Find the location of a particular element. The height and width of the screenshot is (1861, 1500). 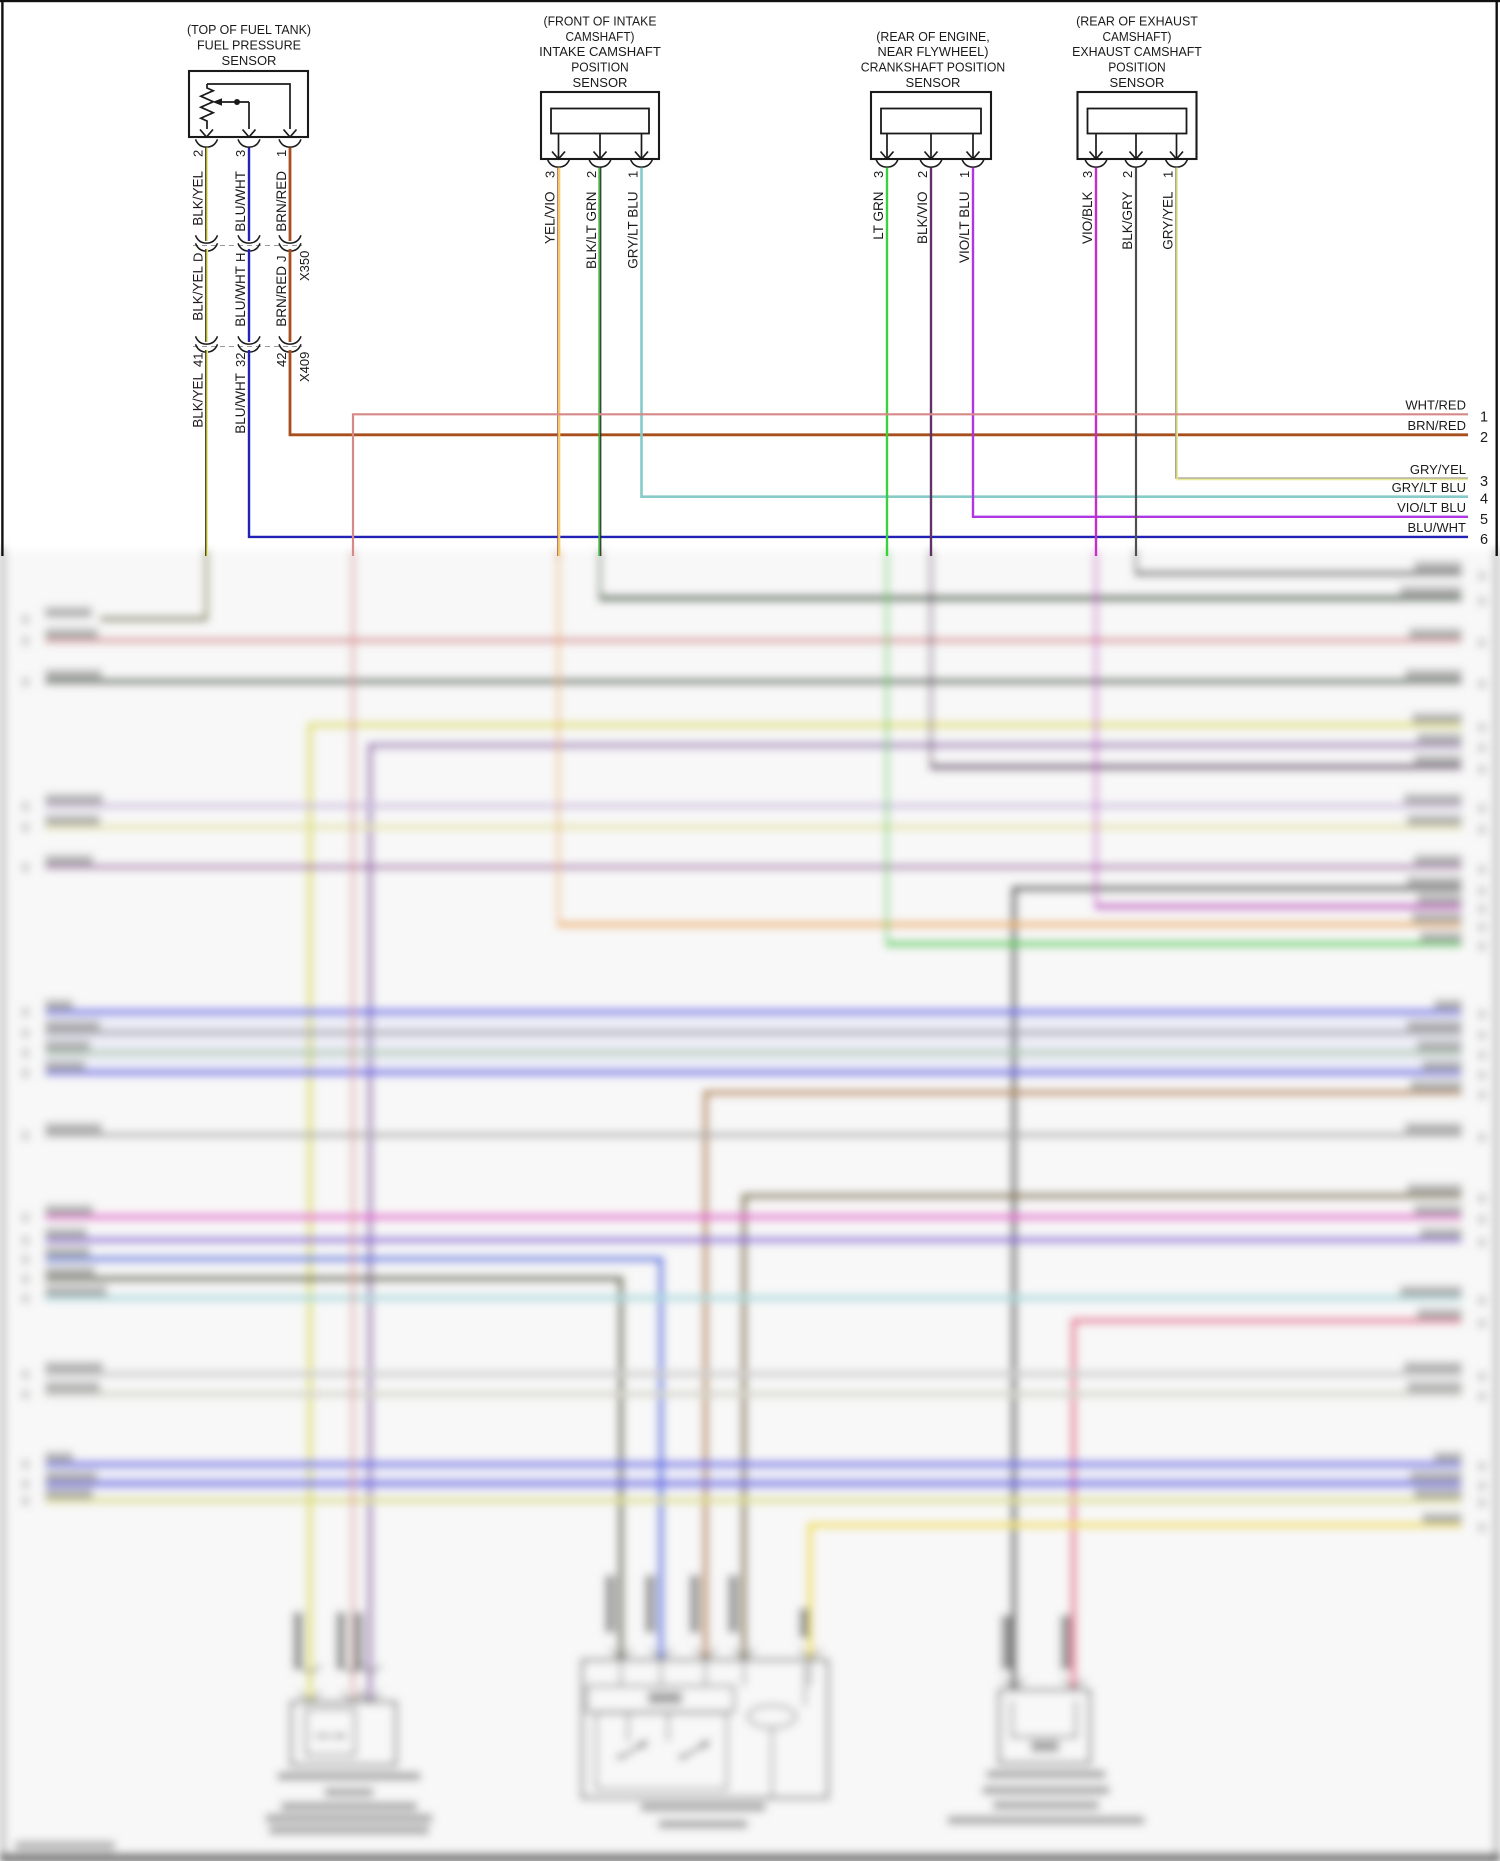

svg-text: BLK/VIO is located at coordinates (922, 218).